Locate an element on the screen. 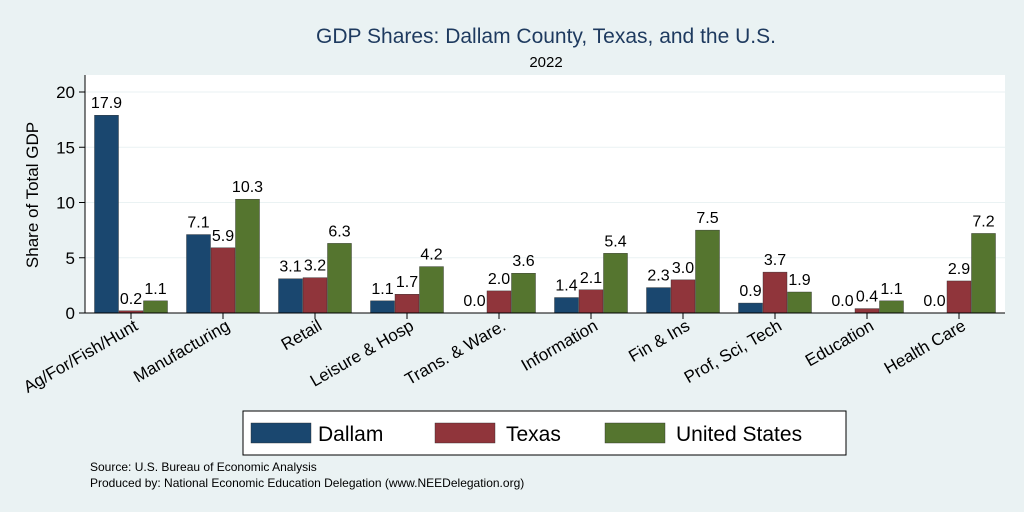  data-label: 2.1 is located at coordinates (591, 278).